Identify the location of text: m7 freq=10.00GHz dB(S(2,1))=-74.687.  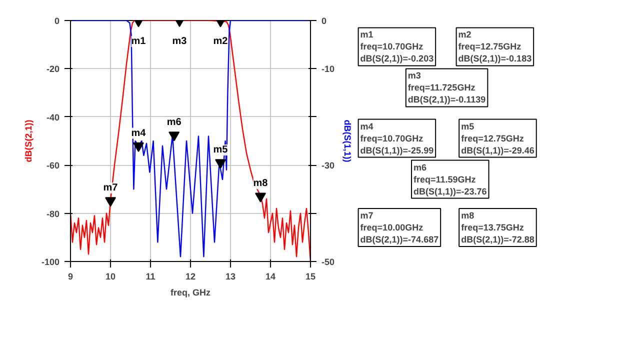
(399, 227).